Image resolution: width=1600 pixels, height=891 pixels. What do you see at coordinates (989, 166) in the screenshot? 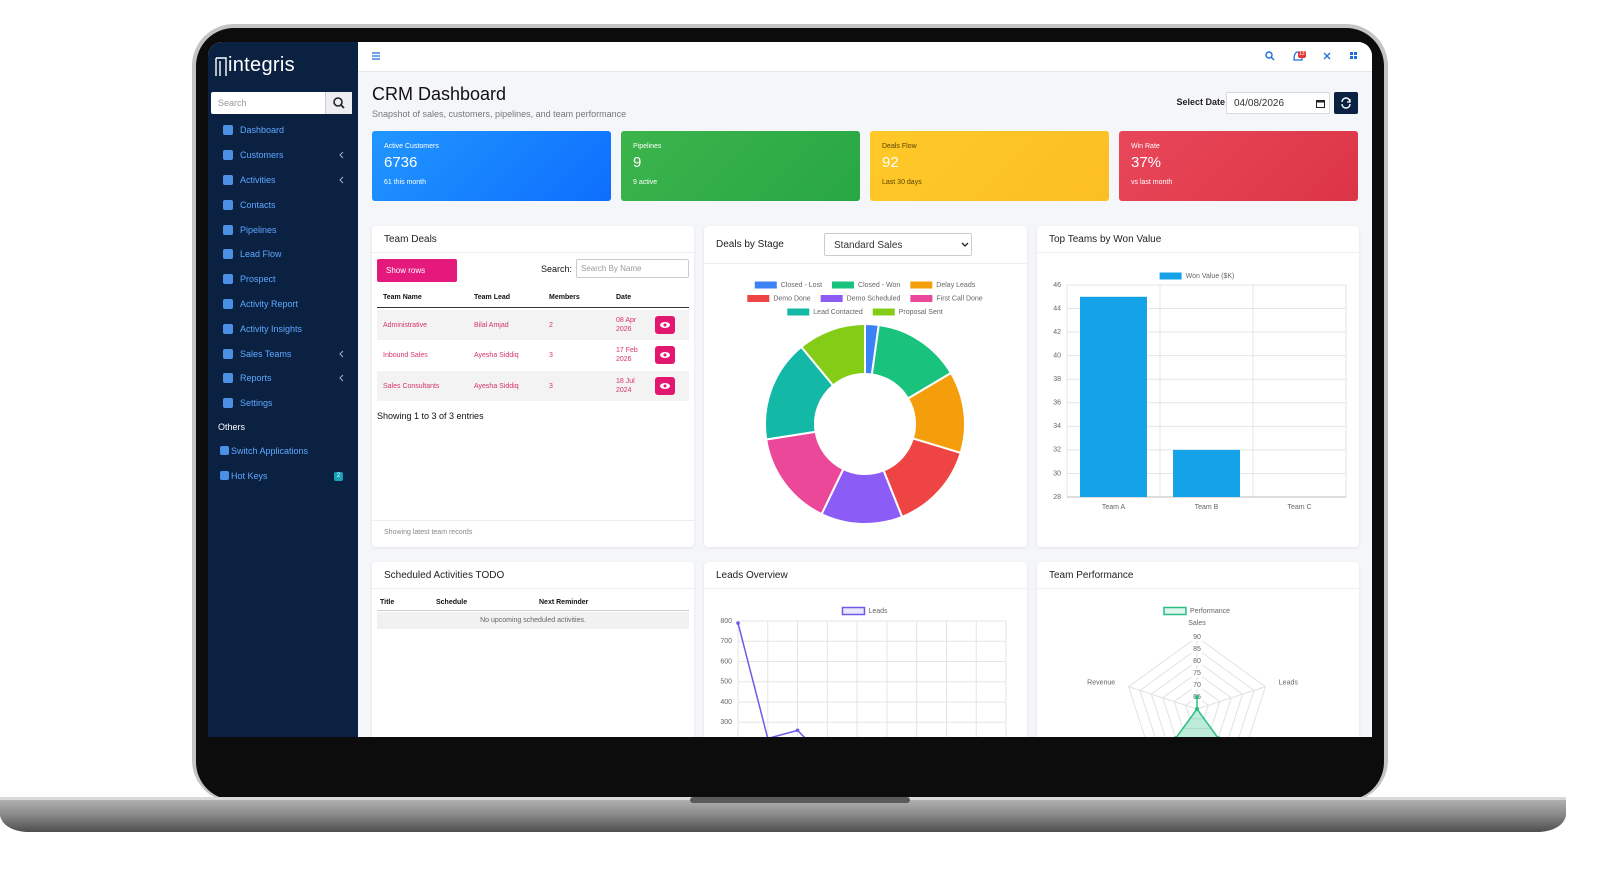
I see `stat-card: Deals Flow 92 Last 30 days` at bounding box center [989, 166].